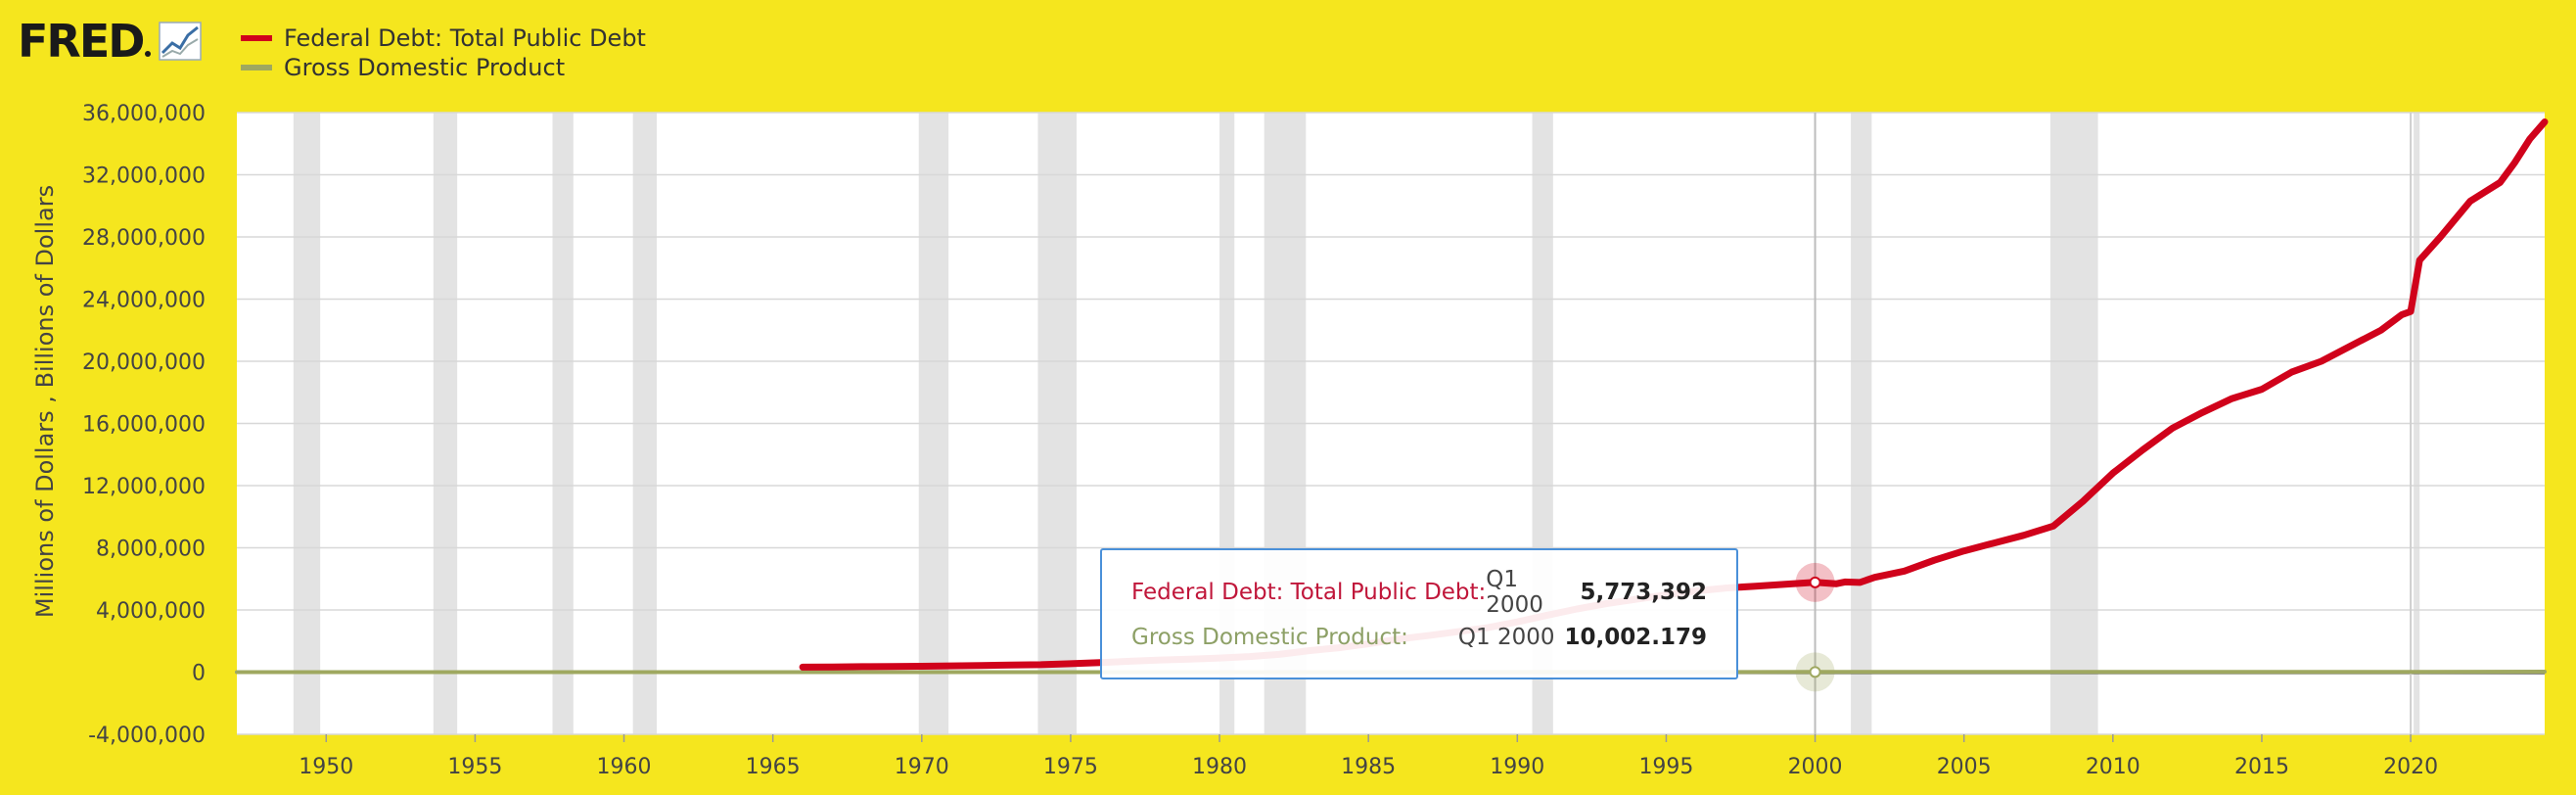 The height and width of the screenshot is (795, 2576). I want to click on y-tick-label: -4,000,000, so click(147, 736).